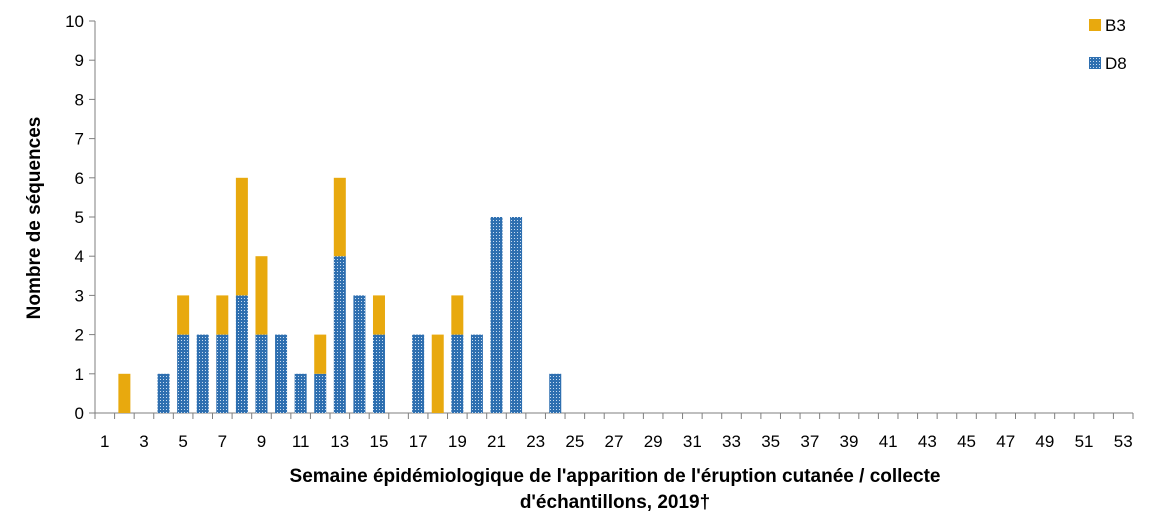 The image size is (1150, 531). I want to click on y-tick-label: 0, so click(79, 413).